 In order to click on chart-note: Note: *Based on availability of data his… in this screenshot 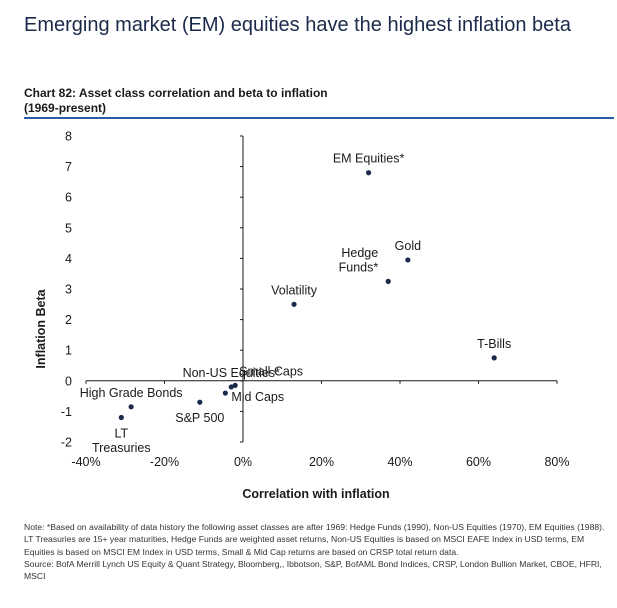, I will do `click(319, 551)`.